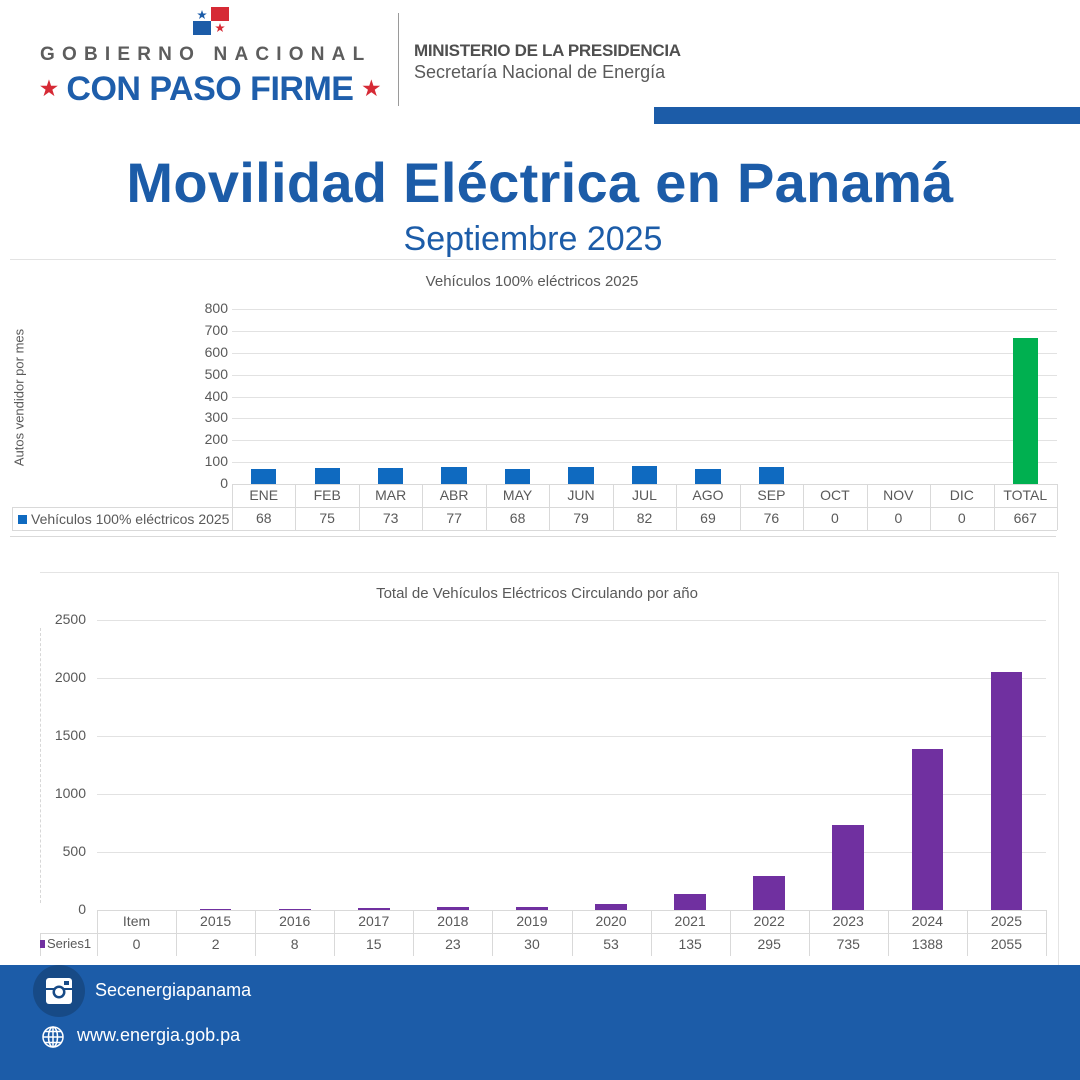 Image resolution: width=1080 pixels, height=1080 pixels. I want to click on chart1-bar-ago, so click(708, 476).